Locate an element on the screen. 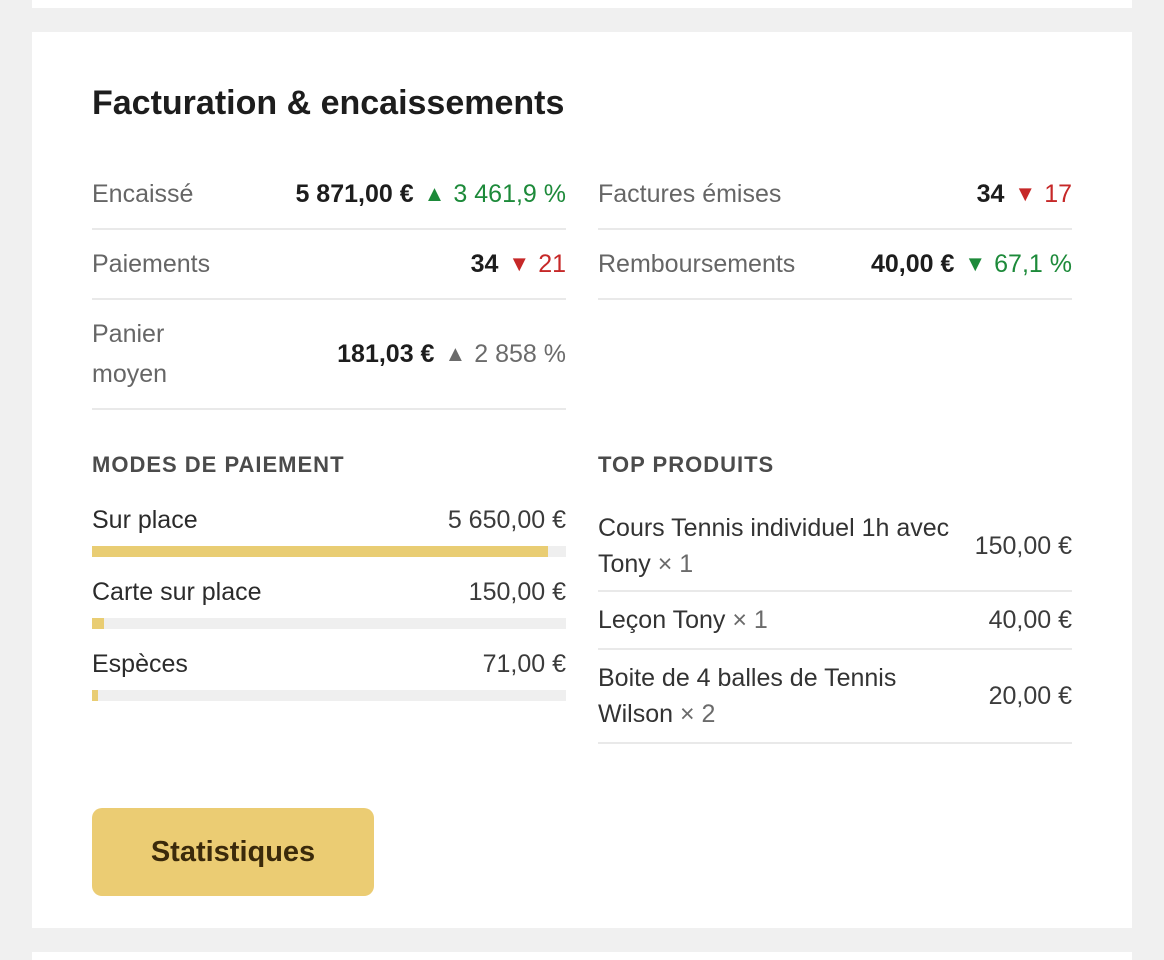 The width and height of the screenshot is (1164, 960). product-name-group: Leçon Tony × 1 is located at coordinates (683, 620).